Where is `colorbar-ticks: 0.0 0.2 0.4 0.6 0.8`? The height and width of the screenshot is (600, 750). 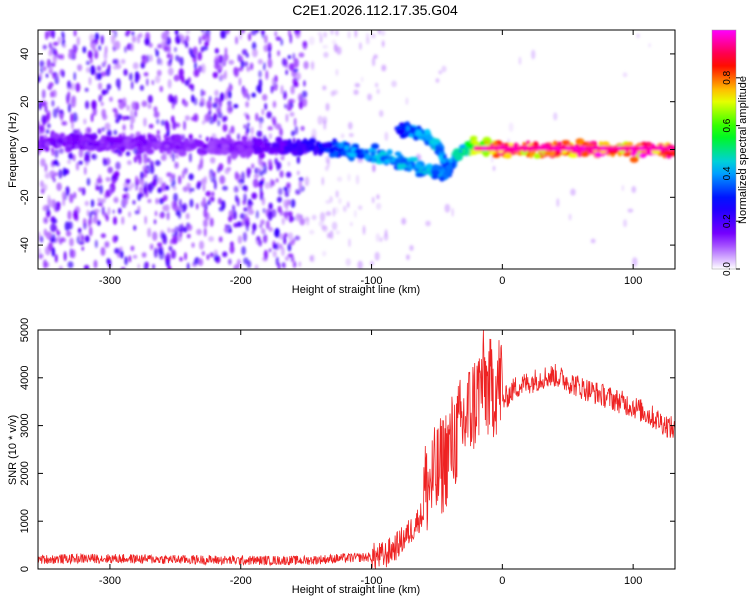
colorbar-ticks: 0.0 0.2 0.4 0.6 0.8 is located at coordinates (731, 173).